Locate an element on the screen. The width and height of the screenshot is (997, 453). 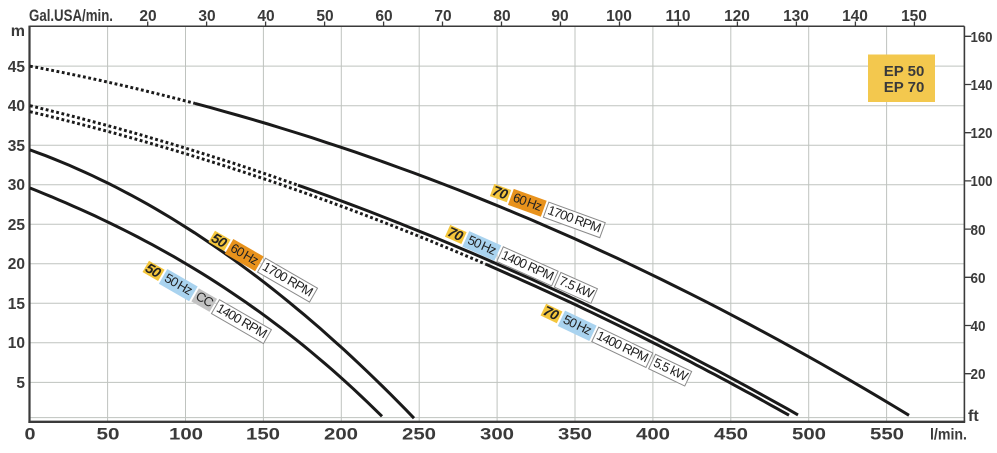
svg-text: ft is located at coordinates (973, 416).